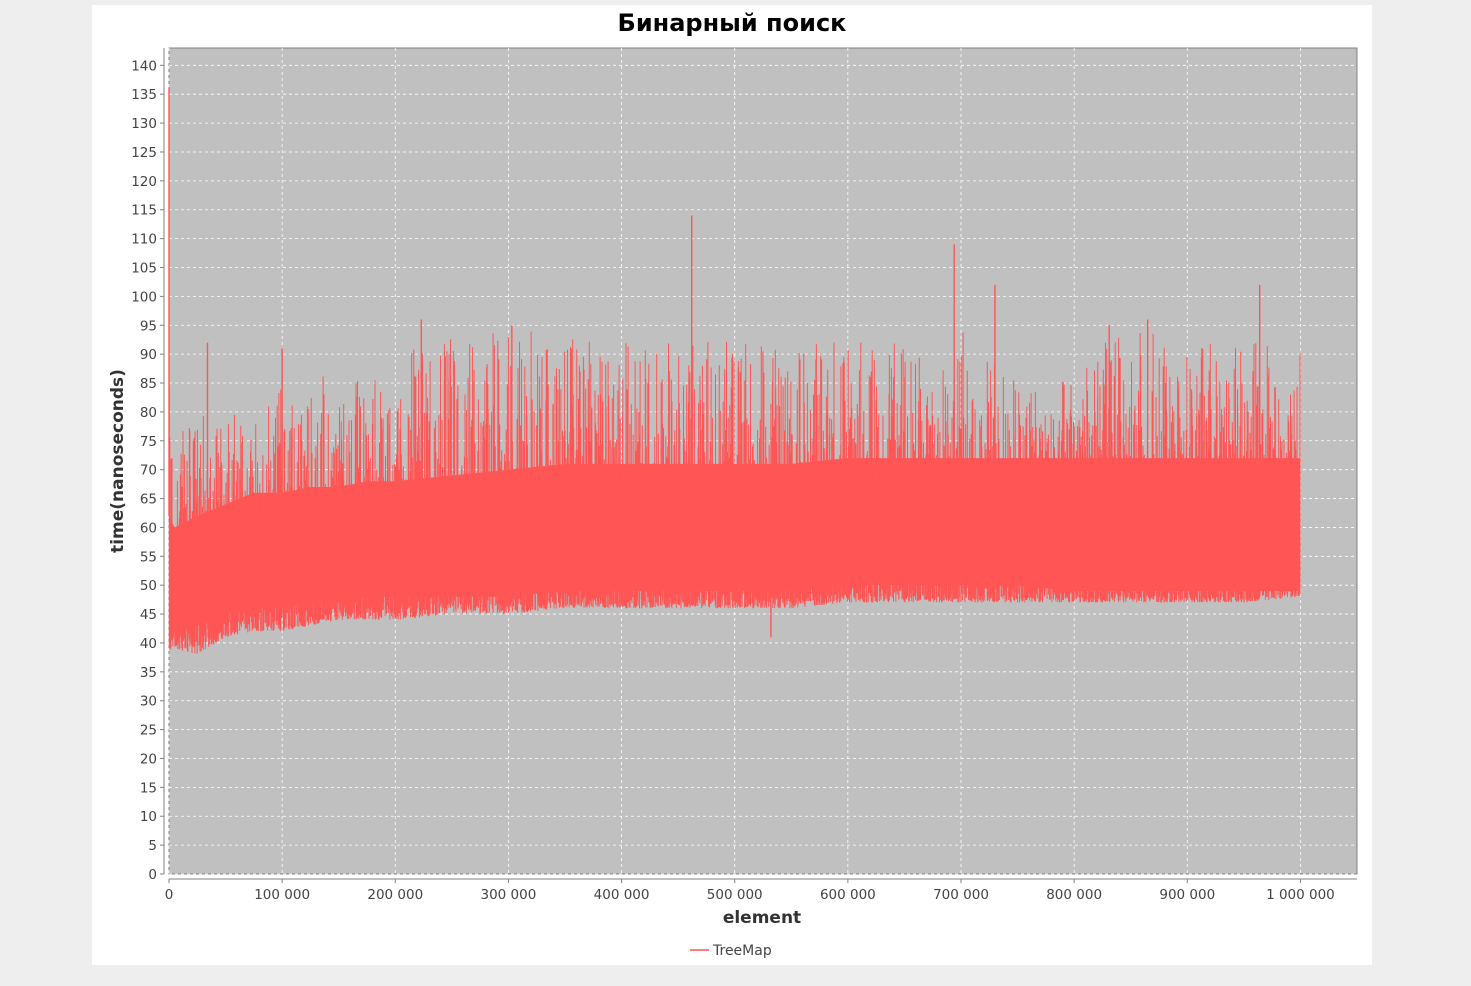 The height and width of the screenshot is (986, 1471). What do you see at coordinates (144, 66) in the screenshot?
I see `y-tick-label: 140` at bounding box center [144, 66].